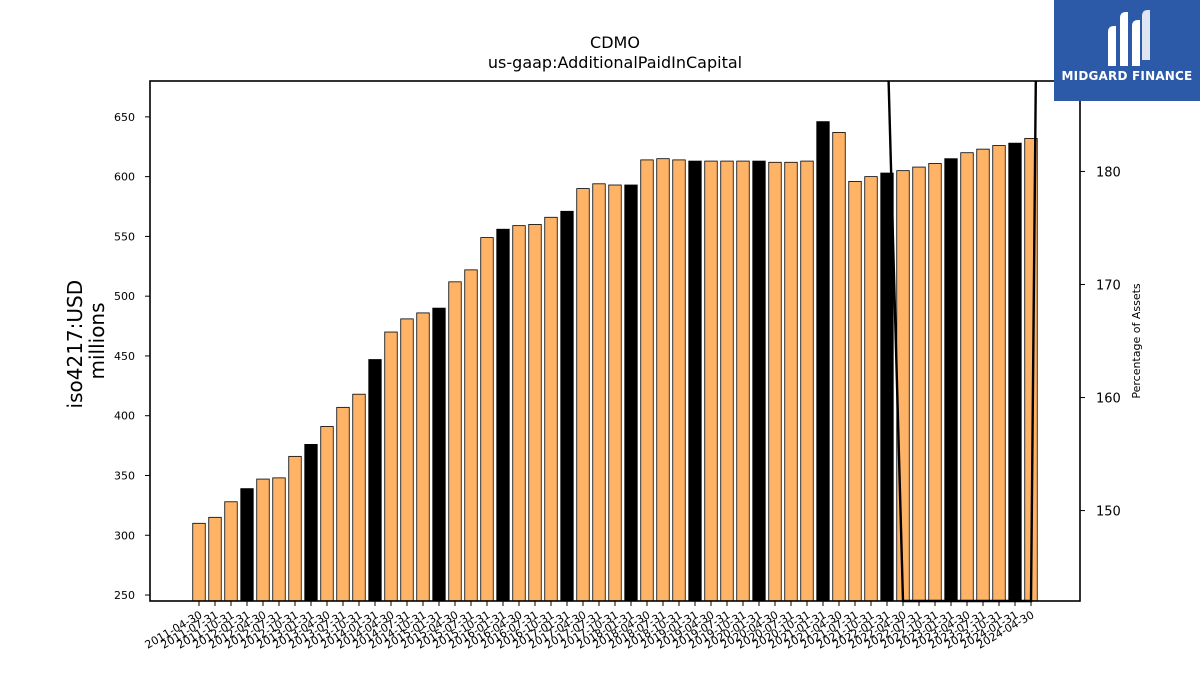 The image size is (1200, 675). Describe the element at coordinates (97, 340) in the screenshot. I see `y-axis-label-line-2: millions` at that location.